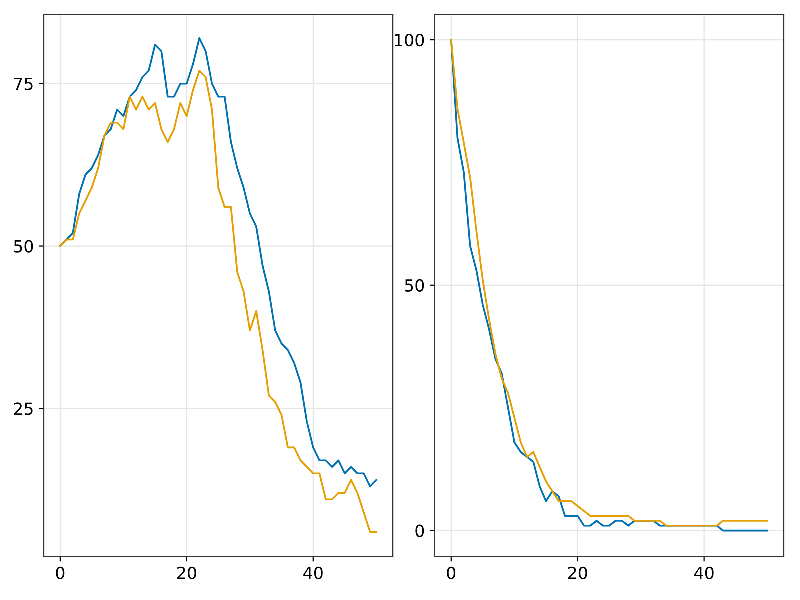 The height and width of the screenshot is (600, 800). What do you see at coordinates (420, 531) in the screenshot?
I see `y-tick-label: 0` at bounding box center [420, 531].